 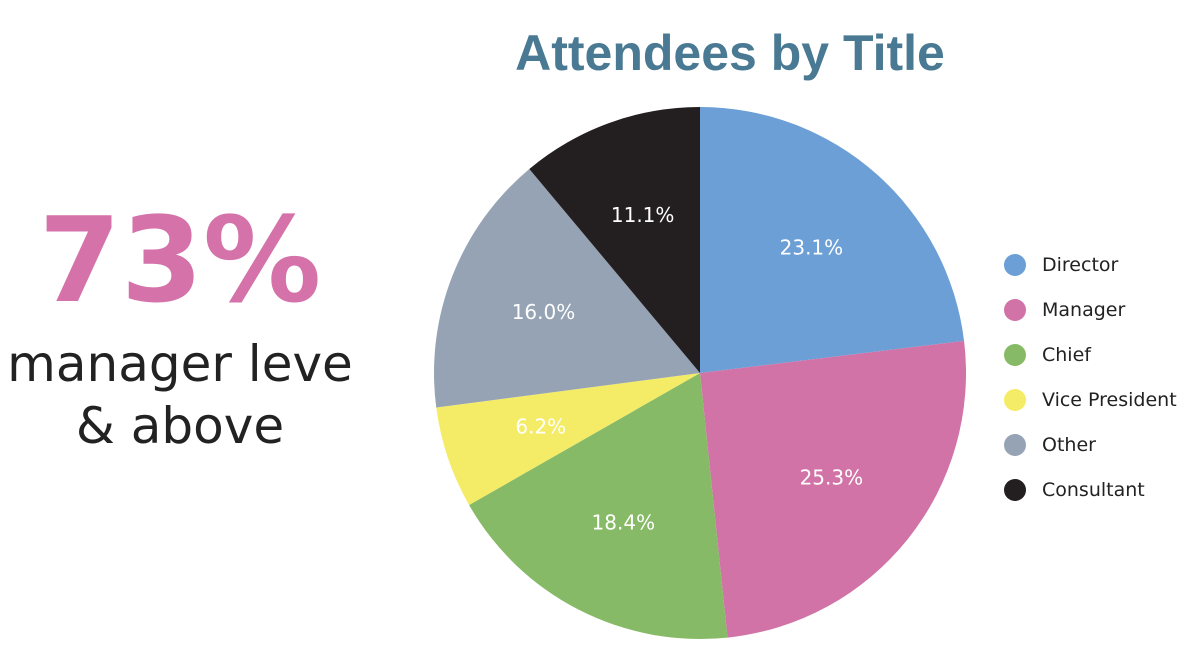 I want to click on legend-item-vice-president: Vice President, so click(x=1100, y=399).